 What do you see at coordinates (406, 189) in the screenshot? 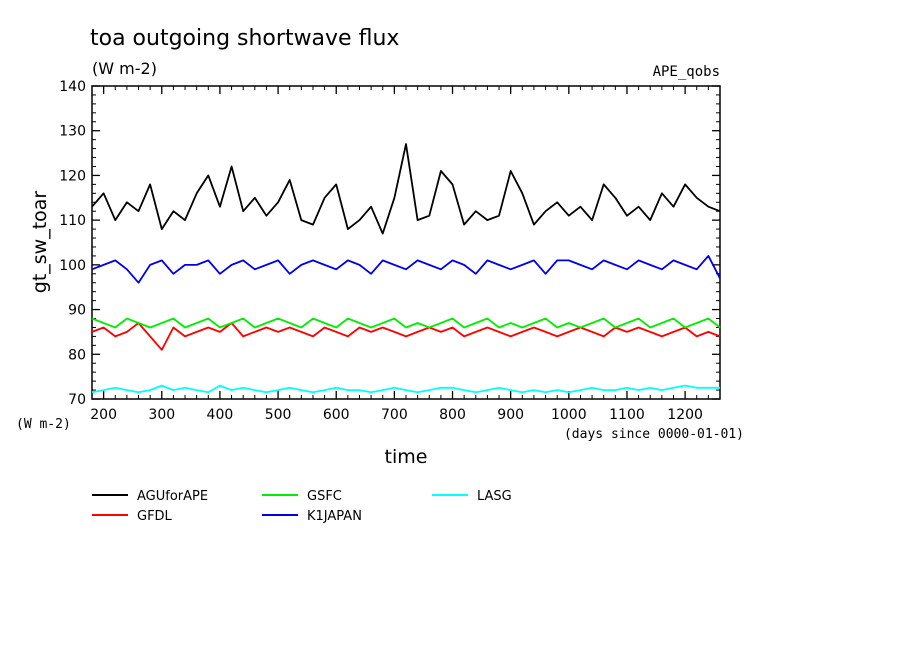
I see `series-line-aguforape` at bounding box center [406, 189].